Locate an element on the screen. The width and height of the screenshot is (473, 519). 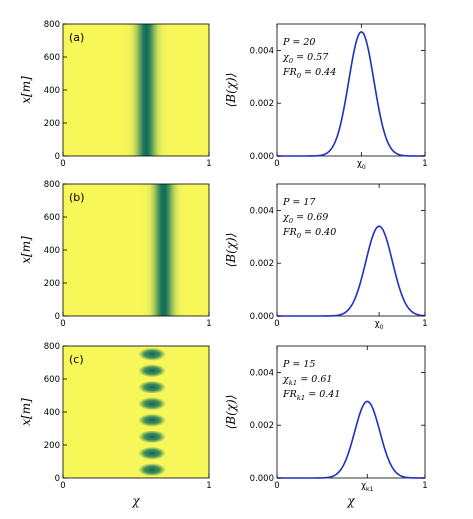
heatmap-panel-1: 0 200 400 600 800 0 1 (a) x[m] is located at coordinates (115, 94).